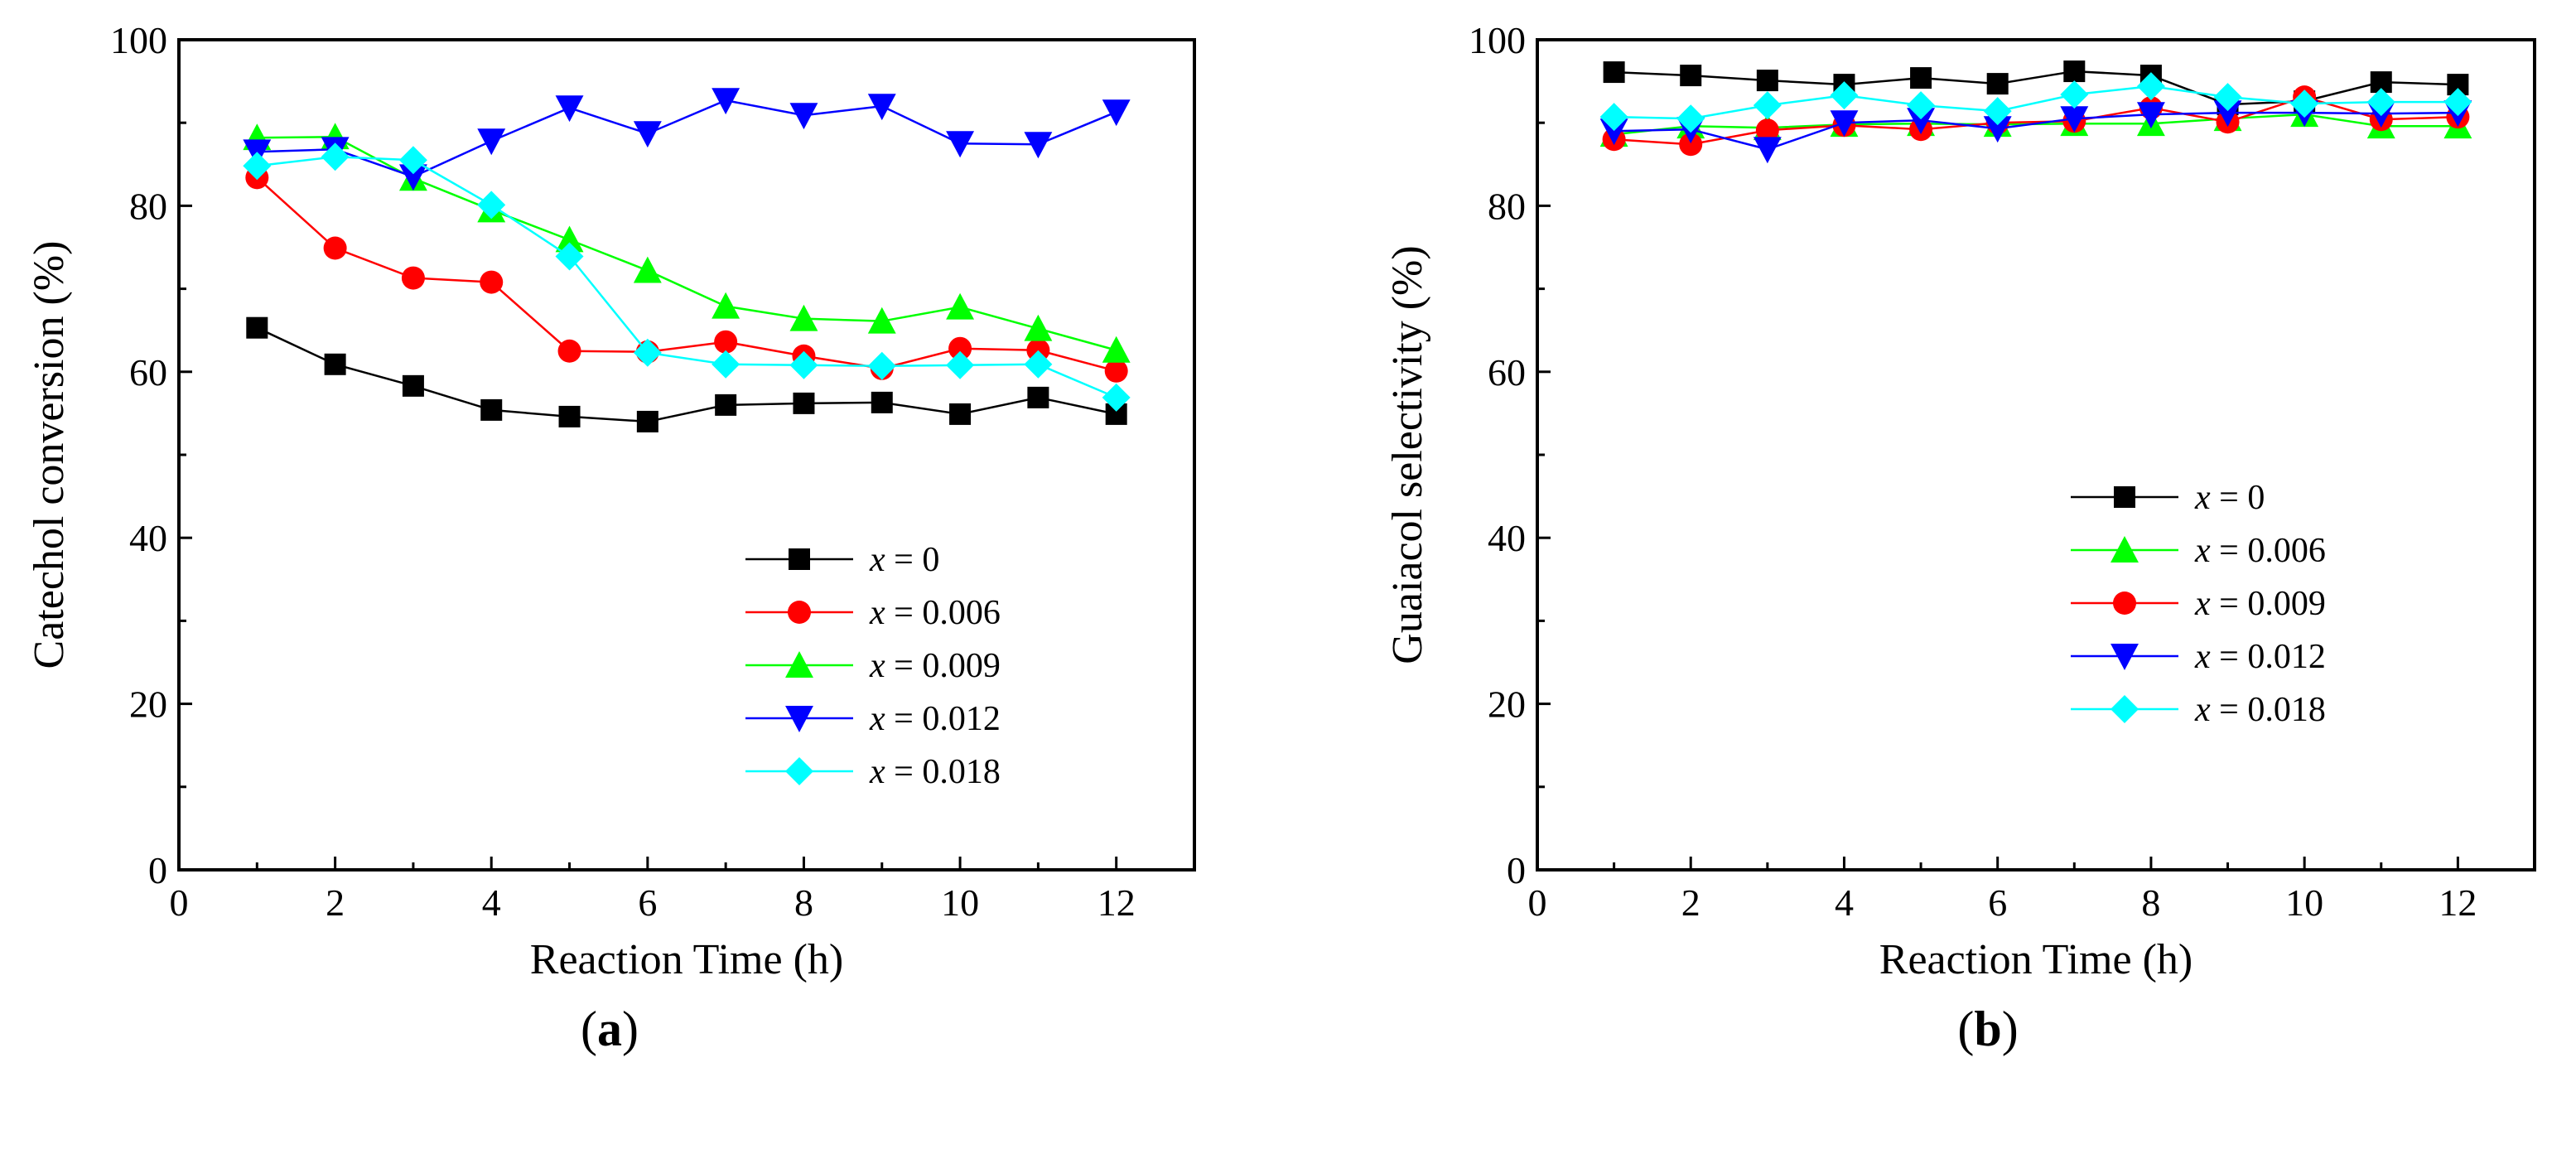  What do you see at coordinates (610, 1029) in the screenshot?
I see `panel-label: (a)` at bounding box center [610, 1029].